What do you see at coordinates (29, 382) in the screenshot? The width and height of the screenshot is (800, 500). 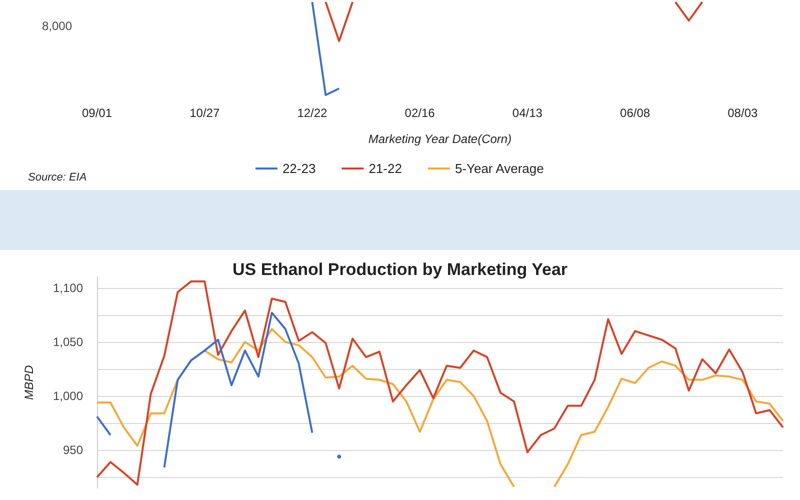 I see `y-axis-title: MBPD` at bounding box center [29, 382].